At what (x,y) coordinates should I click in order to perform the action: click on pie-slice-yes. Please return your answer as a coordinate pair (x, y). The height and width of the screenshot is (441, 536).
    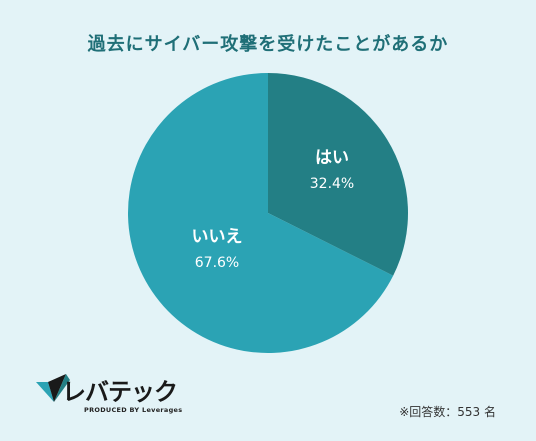
    Looking at the image, I should click on (338, 174).